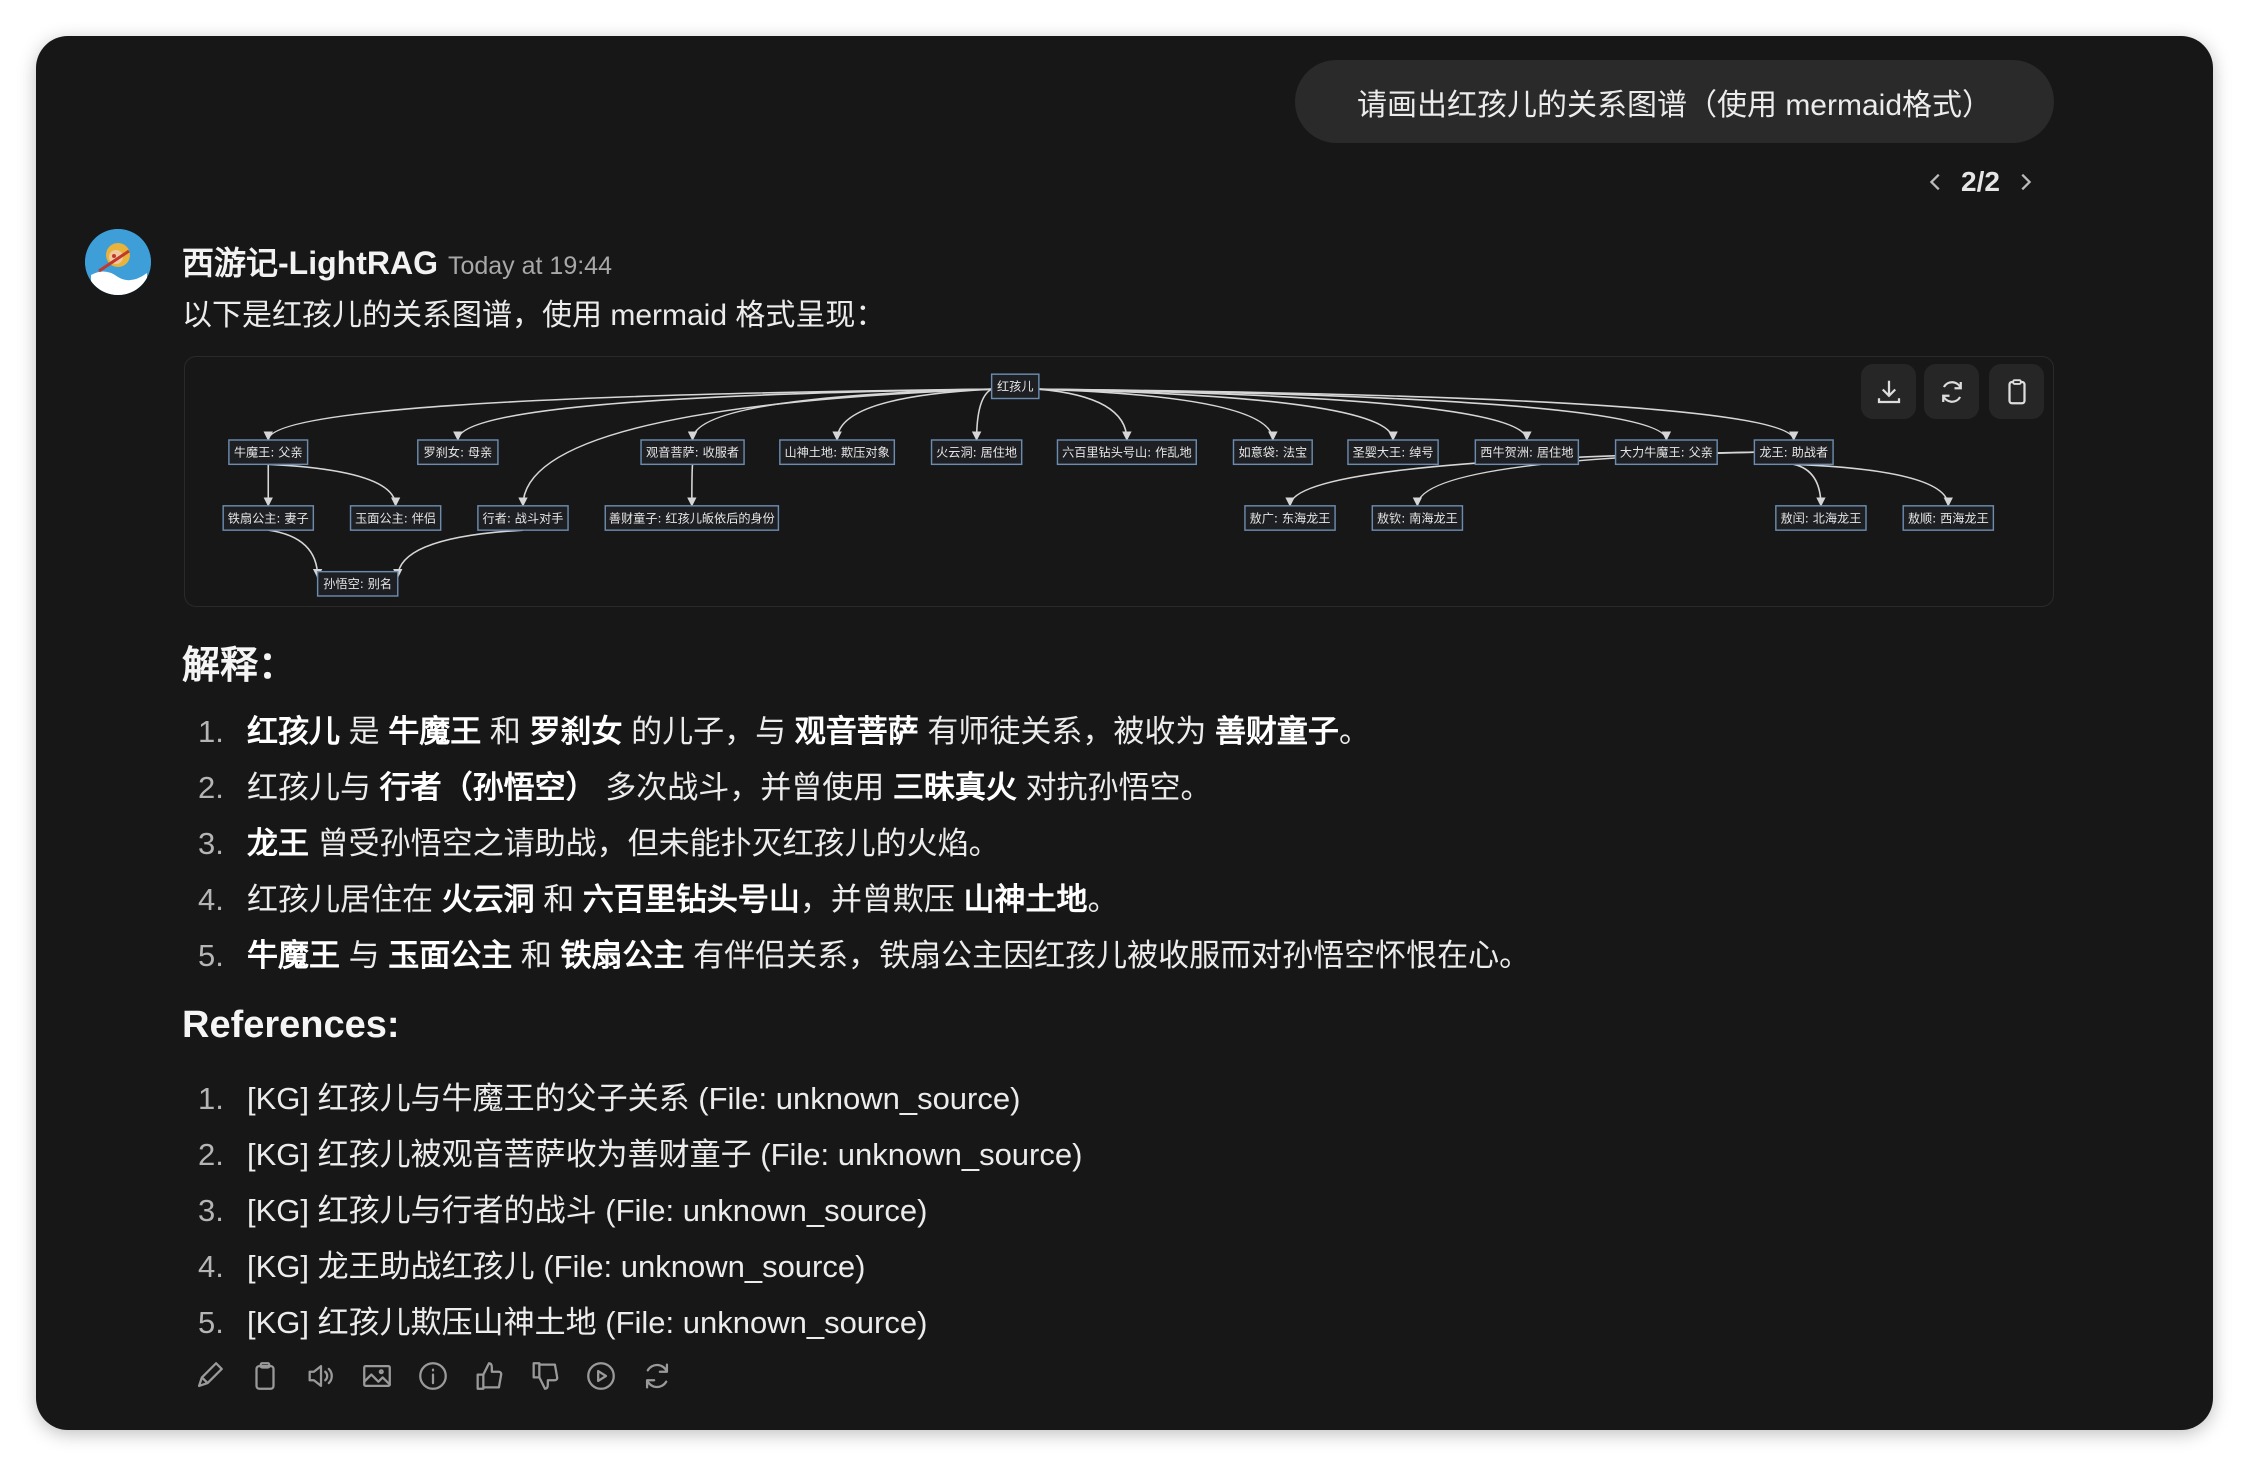 This screenshot has height=1466, width=2248. What do you see at coordinates (1285, 414) in the screenshot?
I see `edge-root-xn` at bounding box center [1285, 414].